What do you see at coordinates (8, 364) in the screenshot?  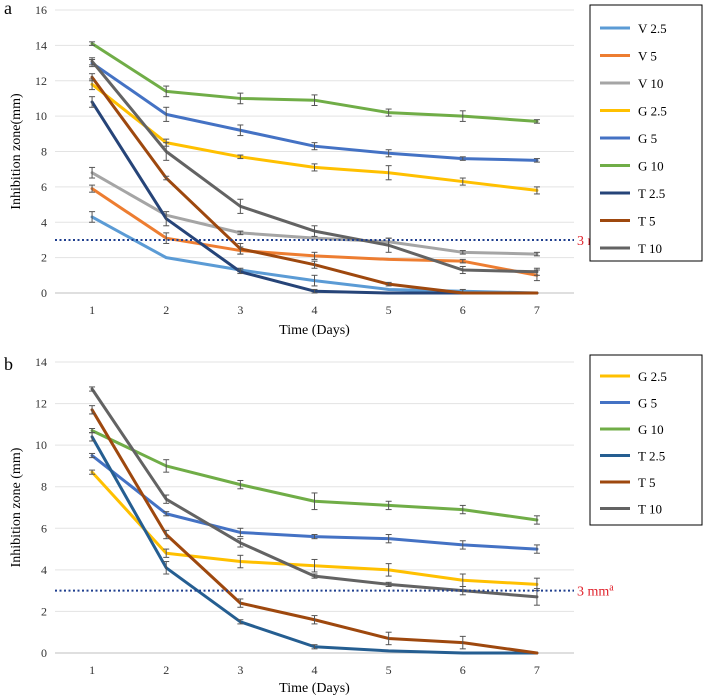 I see `panel-label: b` at bounding box center [8, 364].